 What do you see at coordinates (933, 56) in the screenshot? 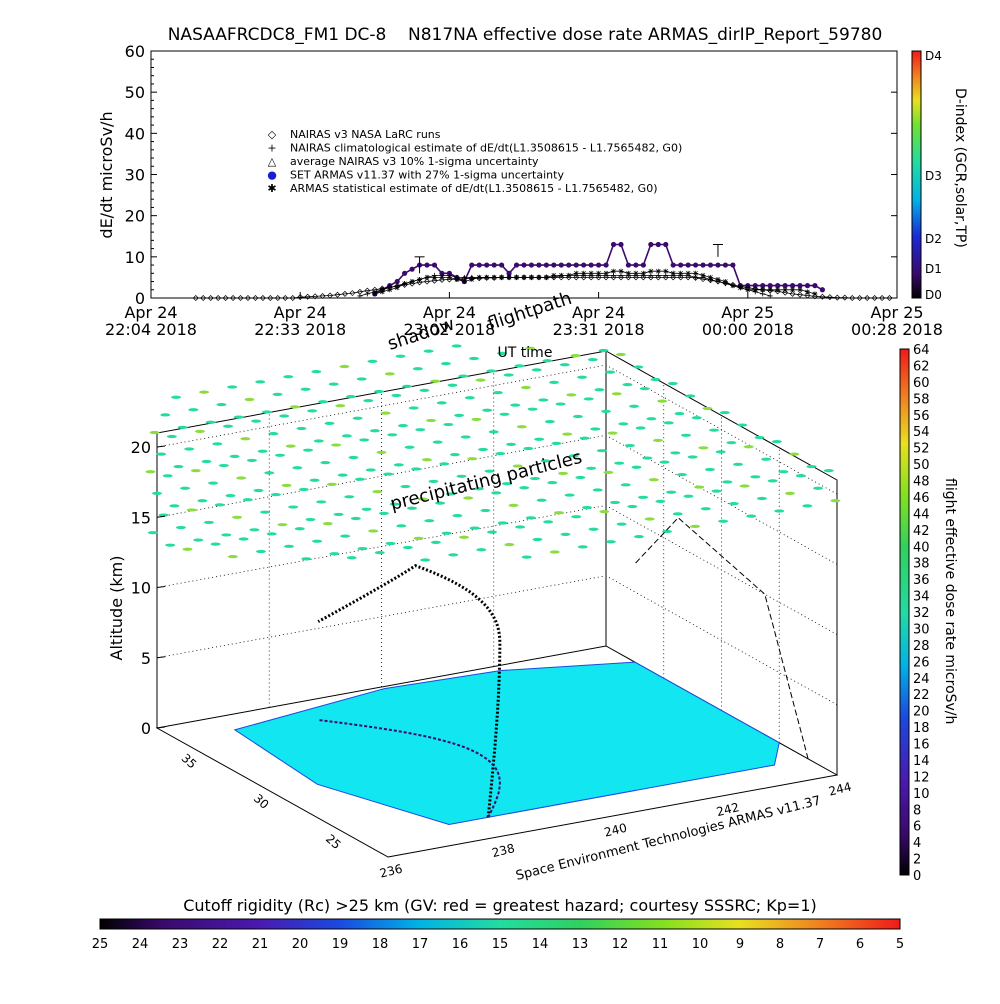
I see `d-index-label-d4: D4` at bounding box center [933, 56].